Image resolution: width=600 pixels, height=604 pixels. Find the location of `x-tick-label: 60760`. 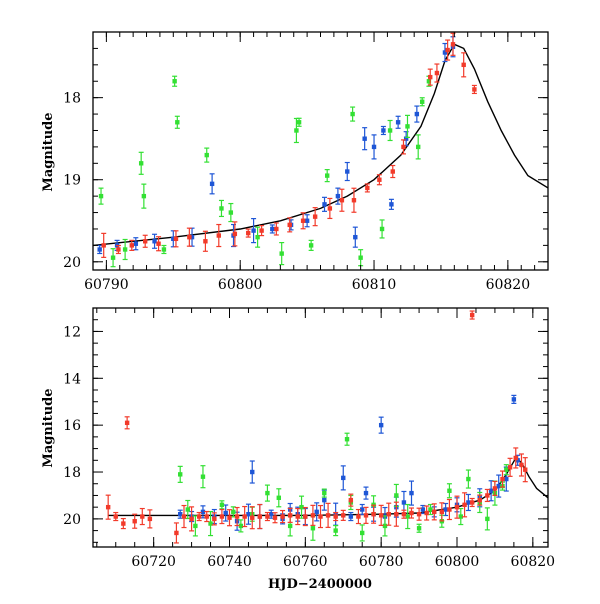

x-tick-label: 60760 is located at coordinates (305, 562).